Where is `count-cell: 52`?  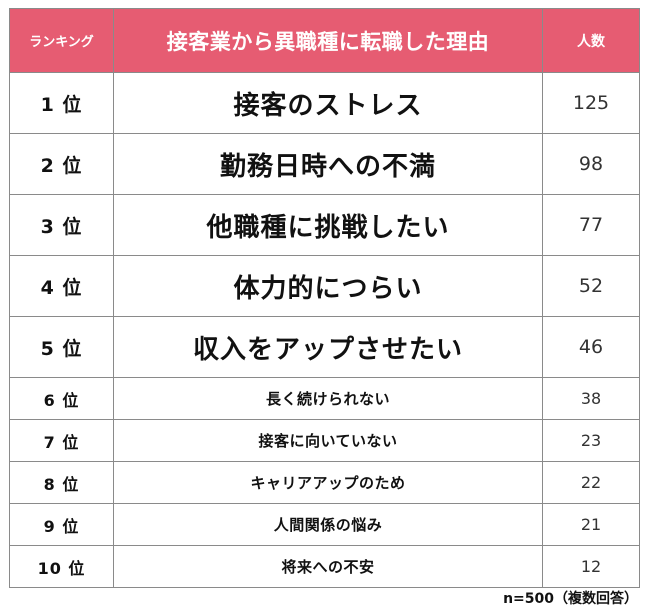
count-cell: 52 is located at coordinates (591, 286).